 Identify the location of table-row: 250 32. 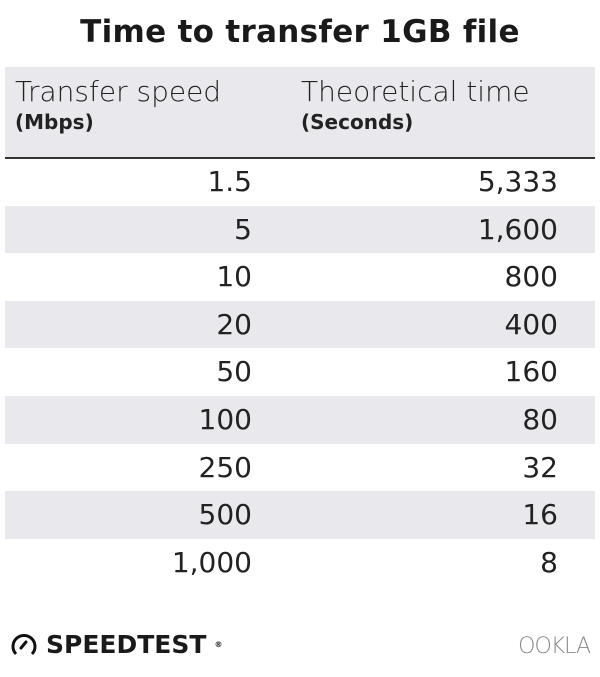
(300, 468).